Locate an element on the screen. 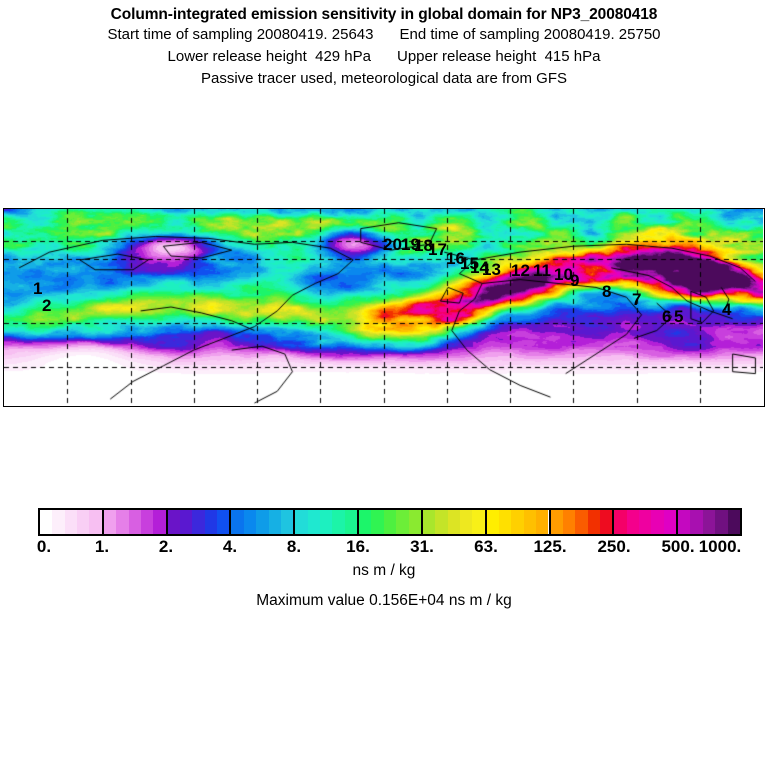 Image resolution: width=768 pixels, height=768 pixels. trajectory-hour-label: 5 is located at coordinates (679, 316).